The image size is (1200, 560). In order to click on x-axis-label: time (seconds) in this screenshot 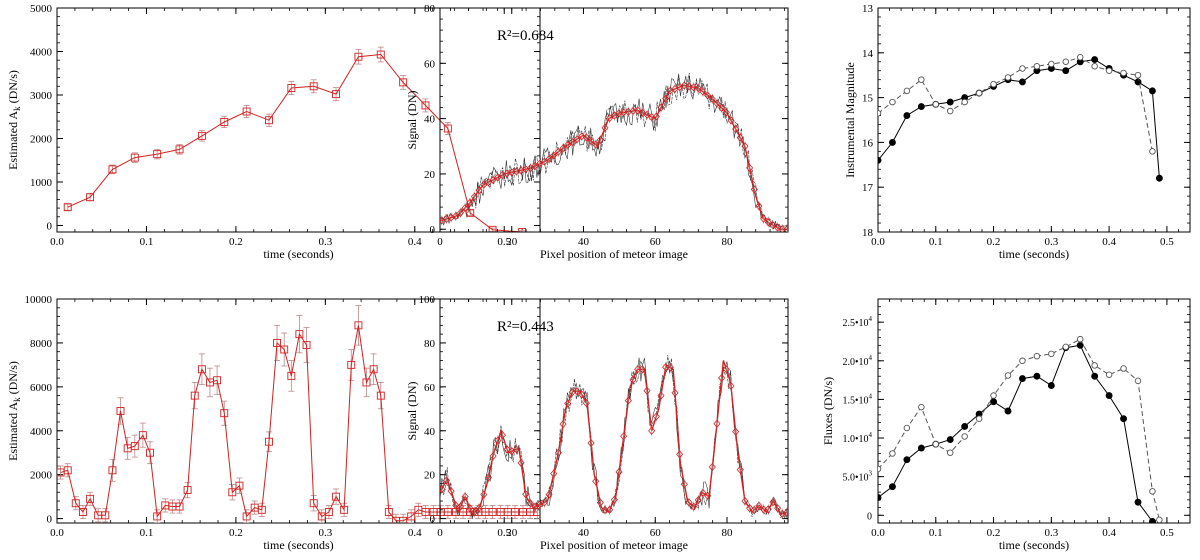, I will do `click(1034, 254)`.